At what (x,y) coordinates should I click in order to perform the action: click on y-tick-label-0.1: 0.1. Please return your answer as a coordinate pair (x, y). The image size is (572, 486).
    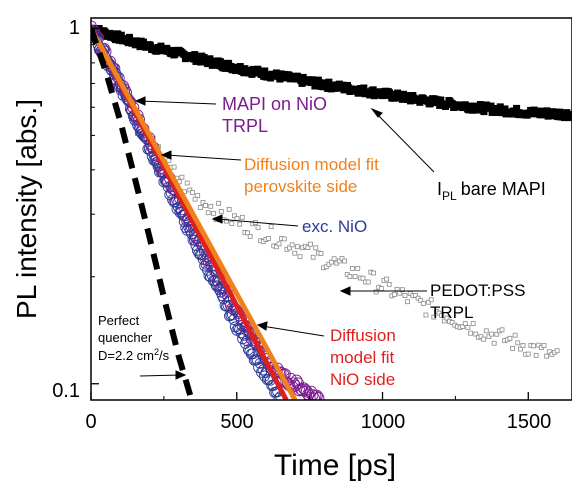
    Looking at the image, I should click on (66, 391).